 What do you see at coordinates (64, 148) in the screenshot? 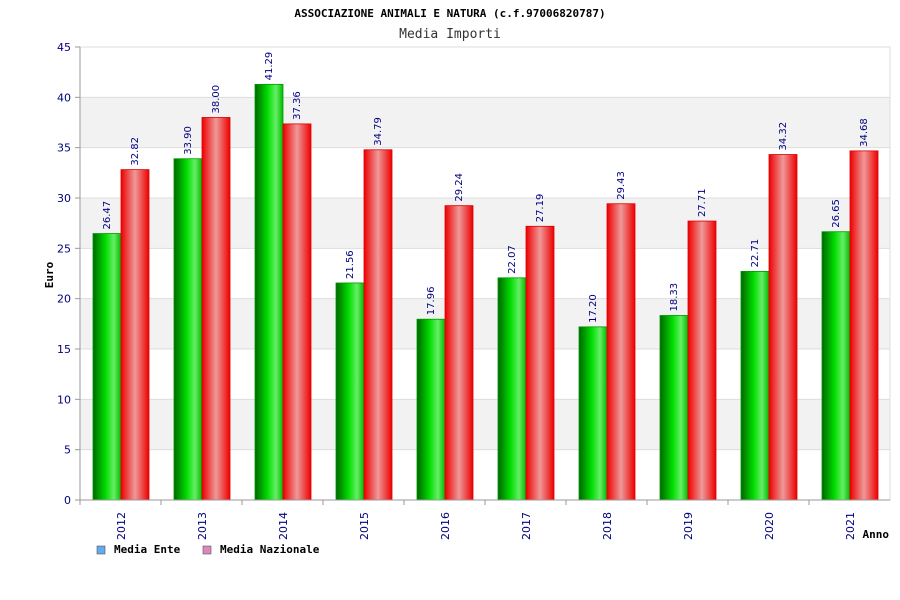
I see `y-tick-label: 35` at bounding box center [64, 148].